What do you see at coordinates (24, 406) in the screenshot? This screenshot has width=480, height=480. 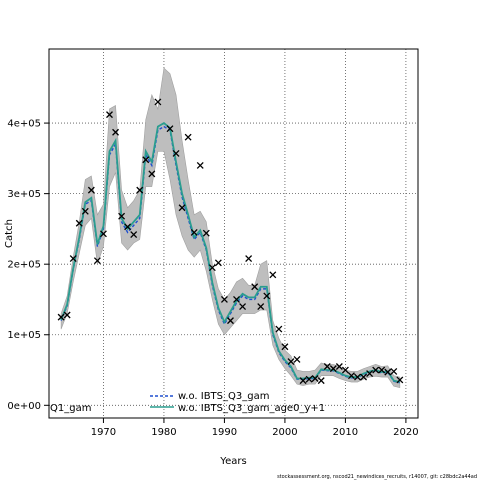 I see `y-tick-label-0: 0e+00` at bounding box center [24, 406].